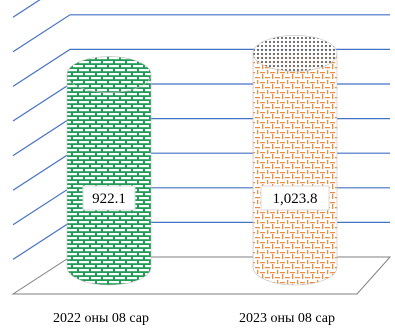 Image resolution: width=395 pixels, height=332 pixels. What do you see at coordinates (109, 180) in the screenshot?
I see `cylinder-body` at bounding box center [109, 180].